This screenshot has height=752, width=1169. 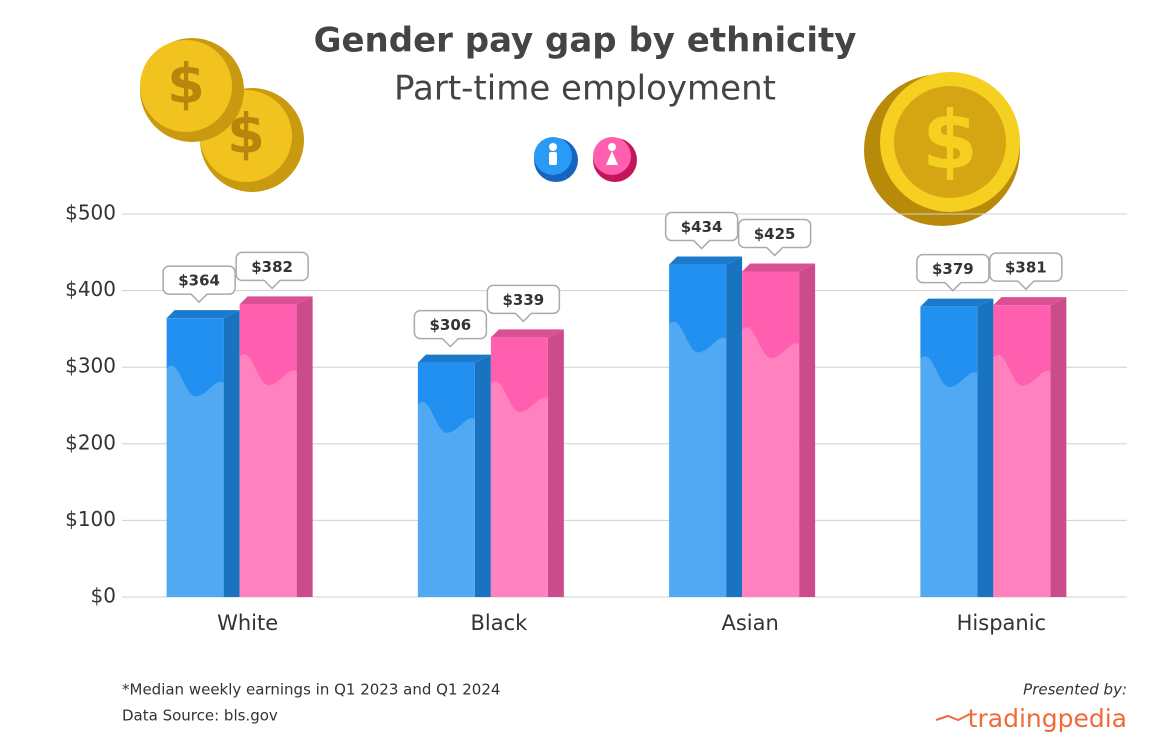 What do you see at coordinates (90, 213) in the screenshot?
I see `y-tick-label: $500` at bounding box center [90, 213].